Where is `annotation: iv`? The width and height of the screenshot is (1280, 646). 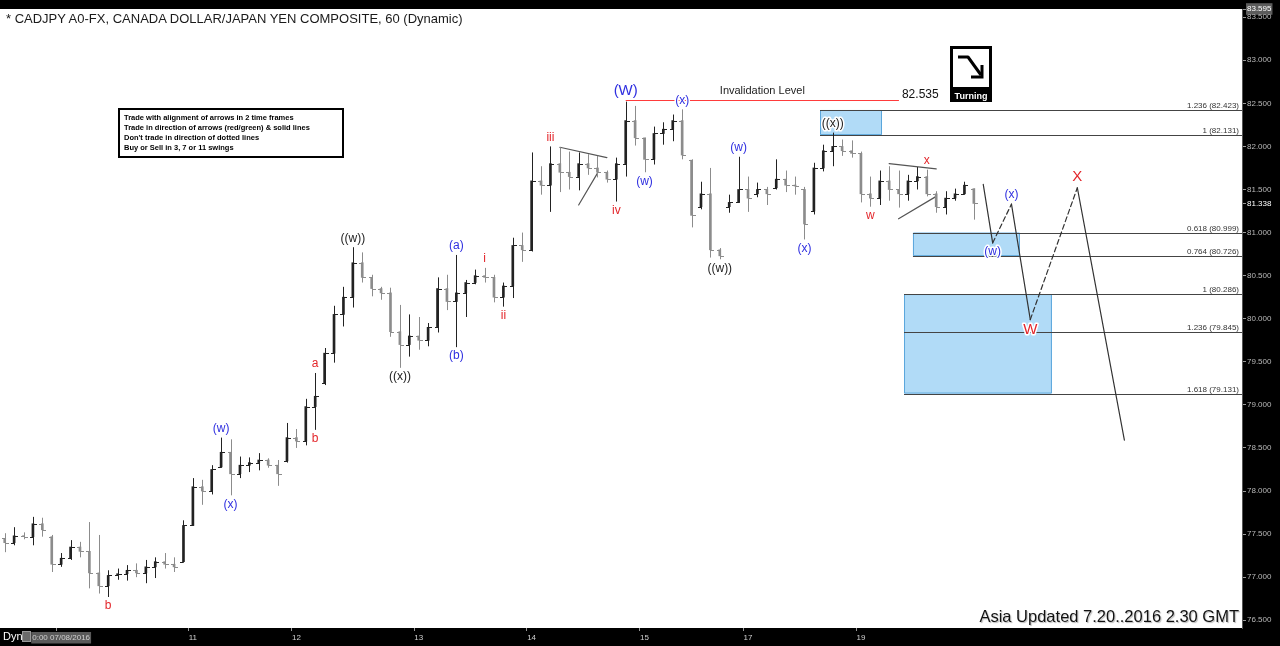 annotation: iv is located at coordinates (616, 209).